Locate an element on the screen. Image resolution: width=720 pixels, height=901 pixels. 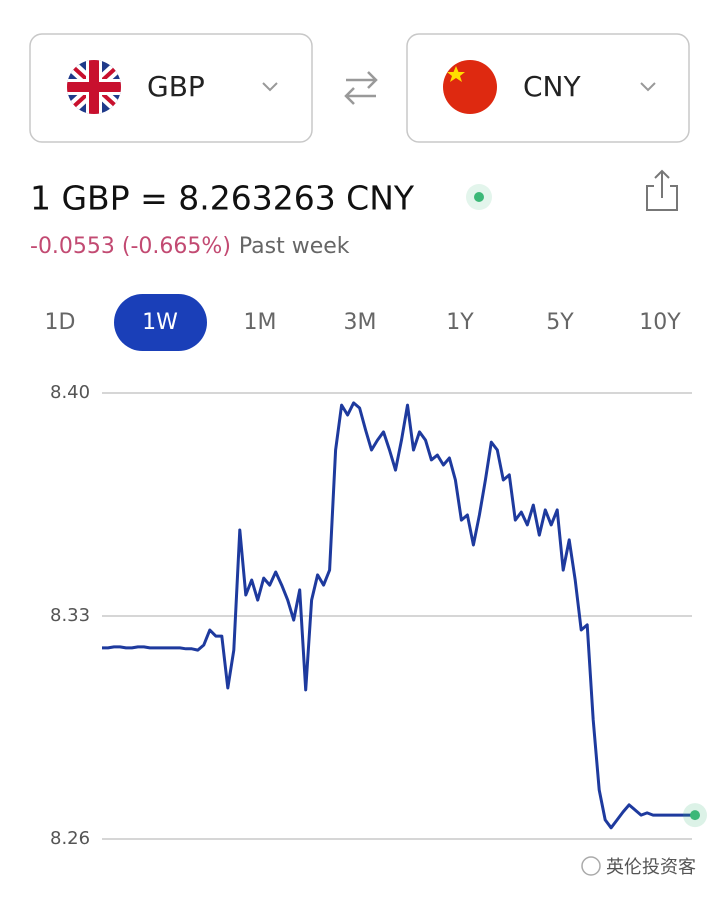
end-dot is located at coordinates (695, 815).